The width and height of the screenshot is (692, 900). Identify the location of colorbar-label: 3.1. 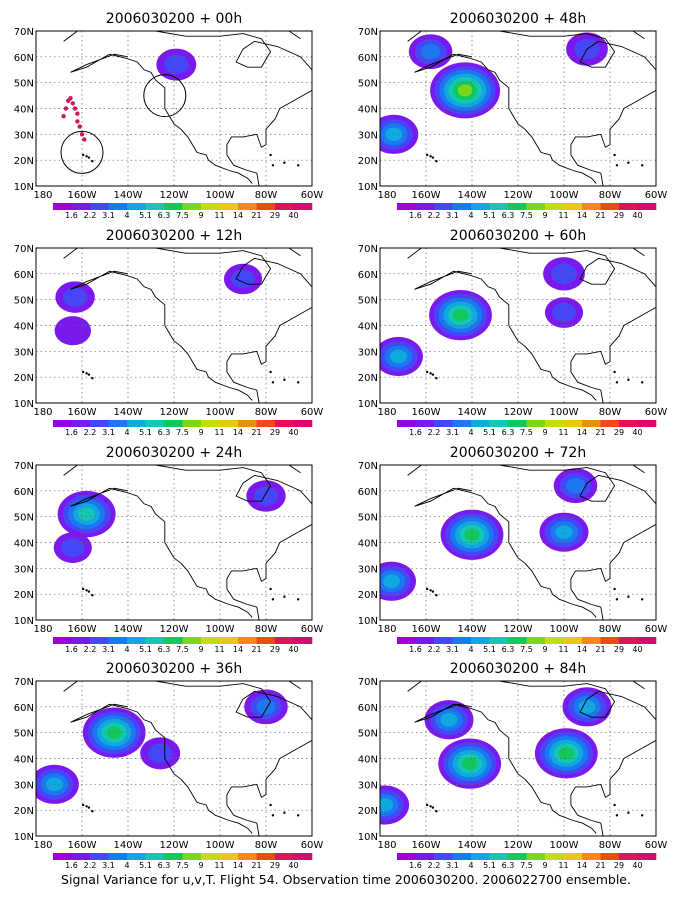
(452, 432).